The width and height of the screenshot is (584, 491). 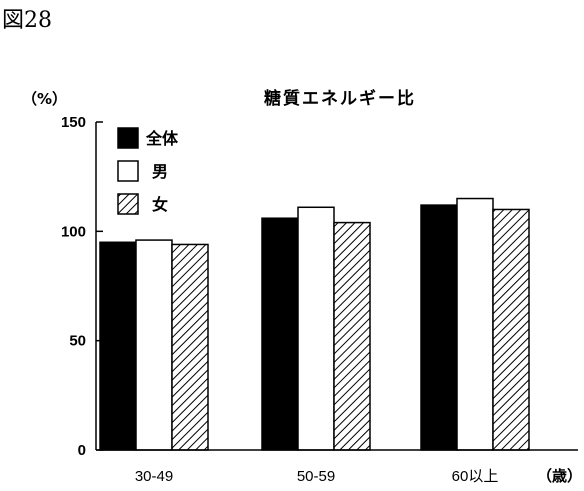 I want to click on x-labels-group: 30-49 50-59 60以上, so click(x=317, y=476).